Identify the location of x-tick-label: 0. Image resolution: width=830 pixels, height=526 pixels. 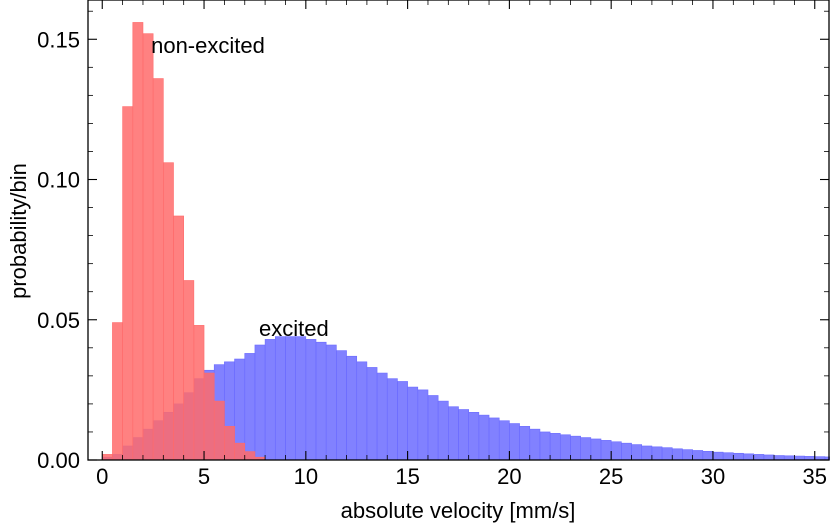
(102, 476).